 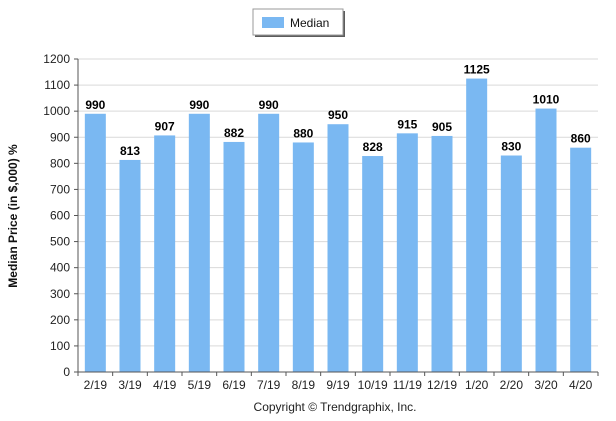 I want to click on x-tick-label: 4/20, so click(x=581, y=385).